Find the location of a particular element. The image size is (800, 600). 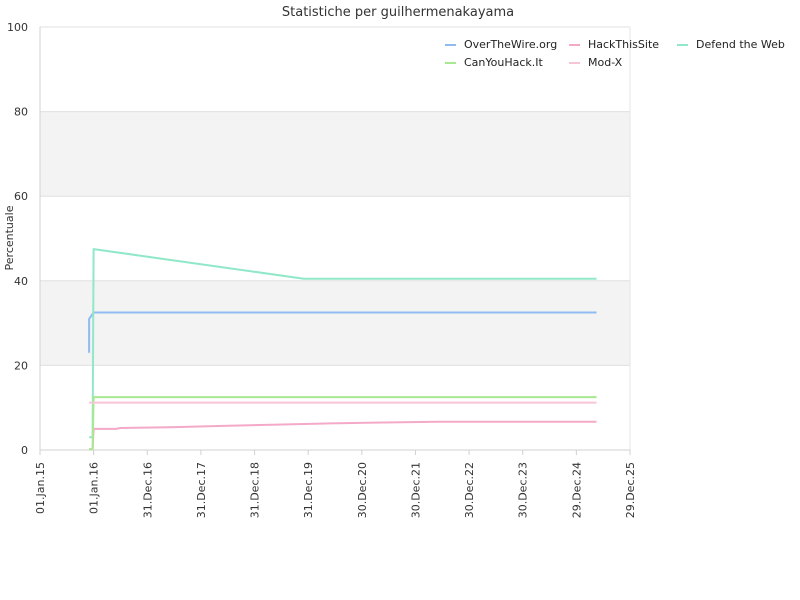

y-tick-label: 80 is located at coordinates (21, 112).